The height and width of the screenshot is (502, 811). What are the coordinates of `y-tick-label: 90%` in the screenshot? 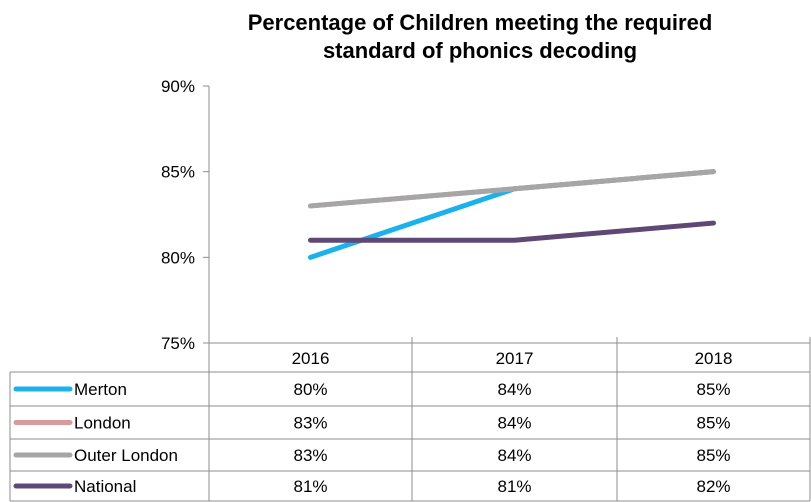 It's located at (178, 86).